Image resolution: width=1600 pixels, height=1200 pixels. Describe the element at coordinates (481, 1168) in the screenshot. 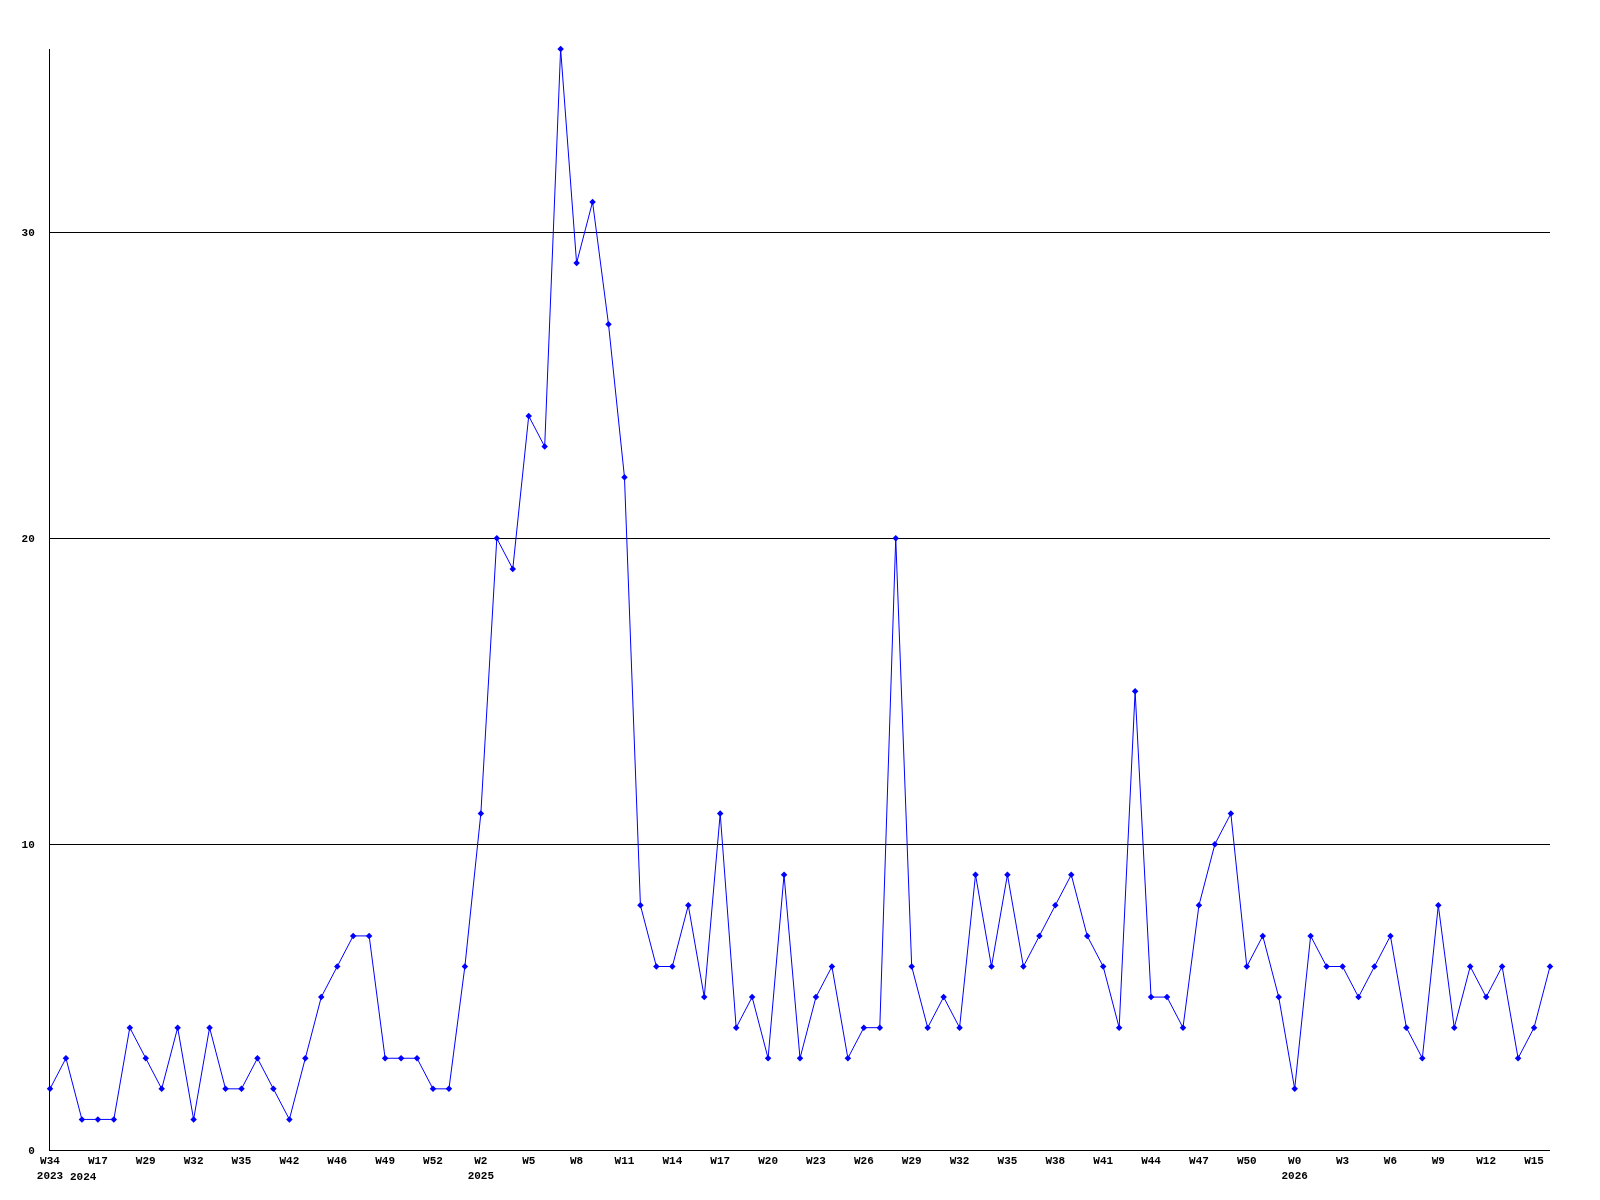

I see `x-tick-label: W2 2025` at that location.